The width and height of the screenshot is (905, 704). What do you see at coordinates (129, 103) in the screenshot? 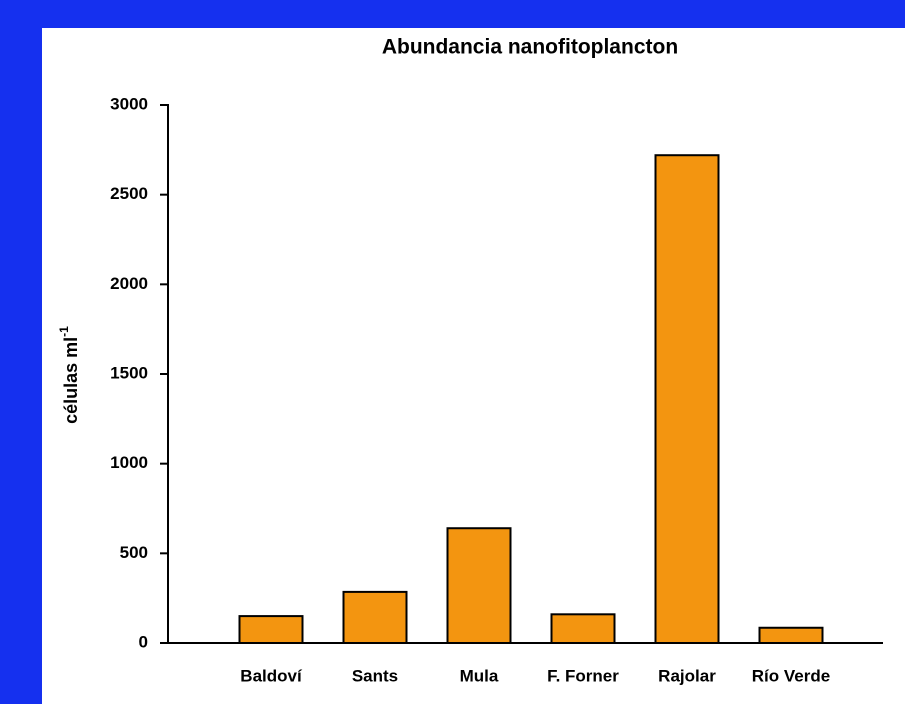
I see `y-tick-label: 3000` at bounding box center [129, 103].